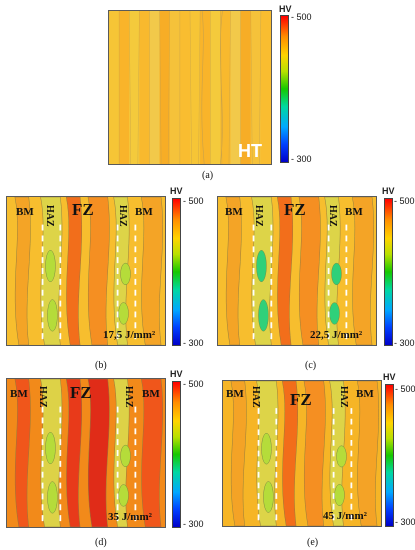  What do you see at coordinates (313, 542) in the screenshot?
I see `caption-e: (e)` at bounding box center [313, 542].